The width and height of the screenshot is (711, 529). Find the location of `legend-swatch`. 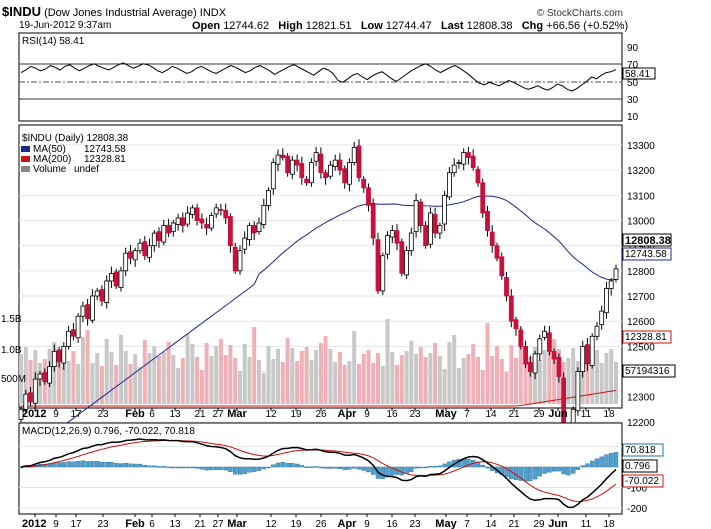

legend-swatch is located at coordinates (25, 149).